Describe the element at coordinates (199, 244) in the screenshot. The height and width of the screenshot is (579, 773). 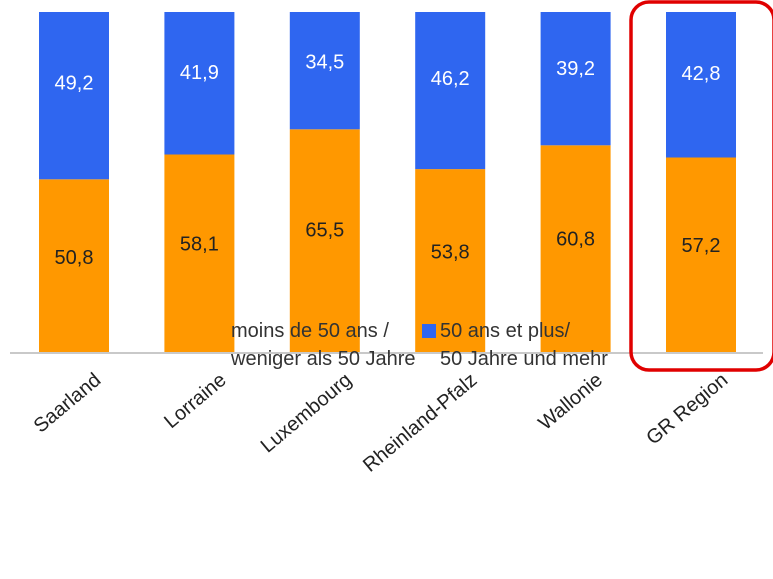
I see `data-label-under-50-lorraine: 58,1` at that location.